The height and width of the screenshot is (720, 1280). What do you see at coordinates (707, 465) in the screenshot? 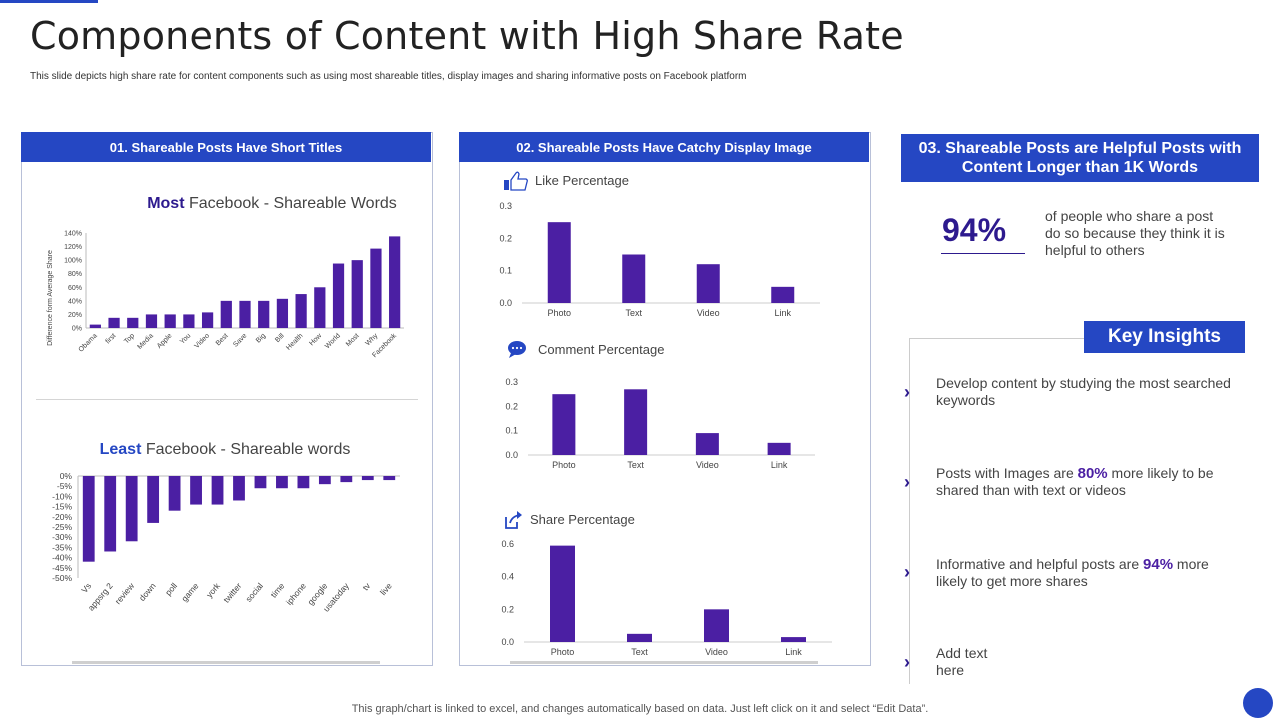
I see `comment-x-tick: Video` at bounding box center [707, 465].